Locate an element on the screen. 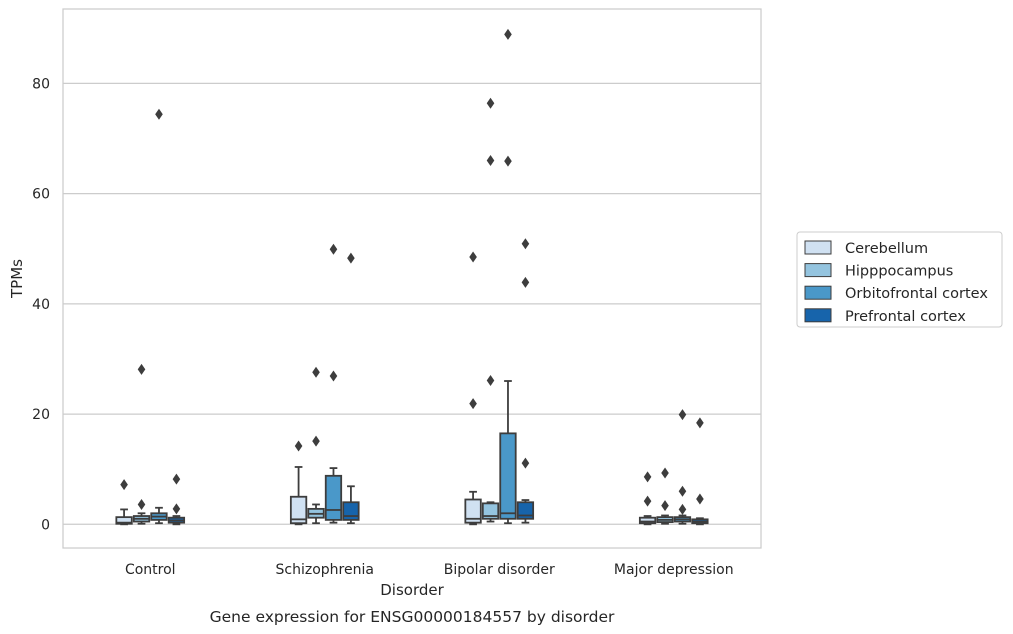  x-tick-label: Schizophrenia is located at coordinates (325, 570).